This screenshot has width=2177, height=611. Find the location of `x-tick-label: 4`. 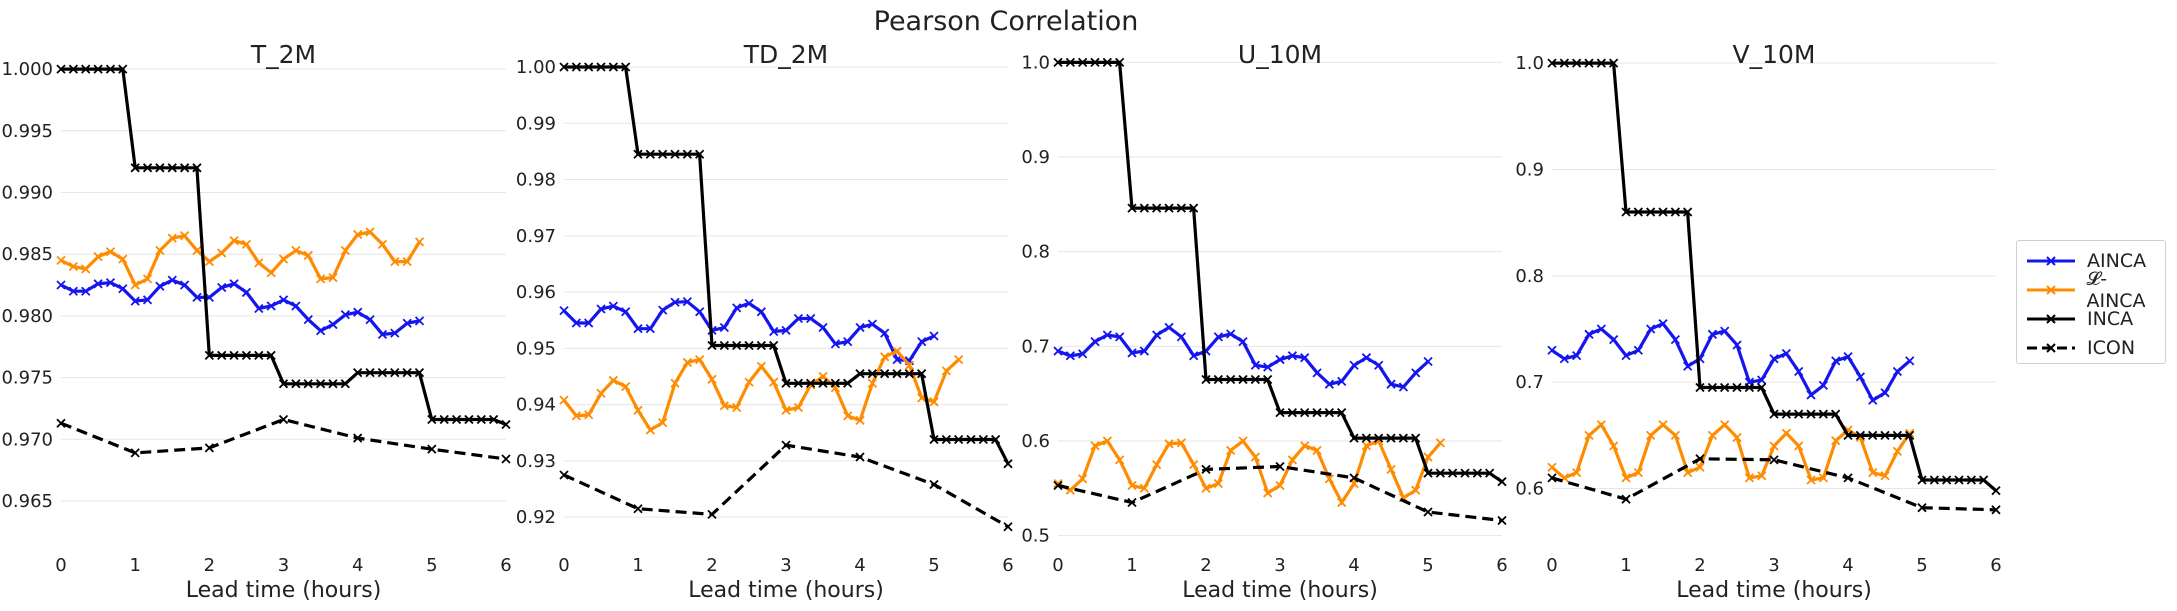

x-tick-label: 4 is located at coordinates (357, 565).